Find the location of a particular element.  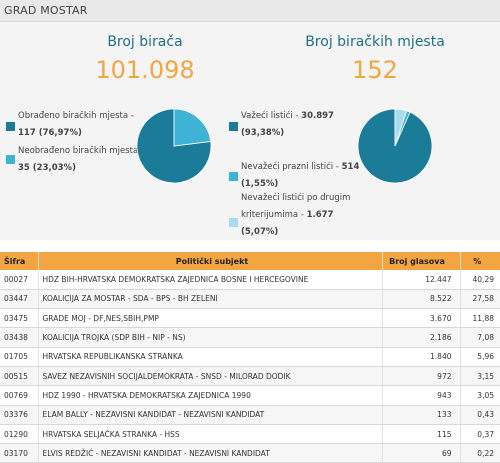

cell-code: 03475 is located at coordinates (19, 318).